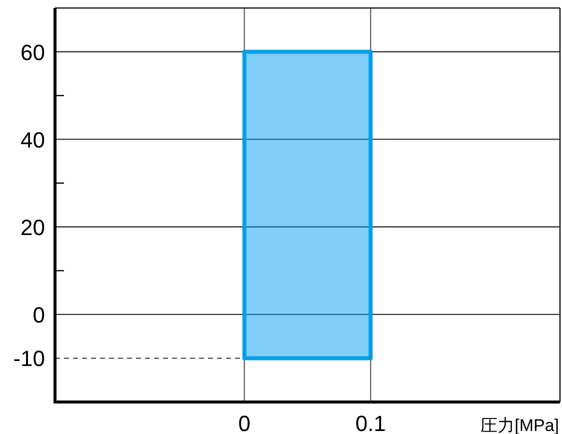 Image resolution: width=562 pixels, height=434 pixels. What do you see at coordinates (370, 422) in the screenshot?
I see `x-tick-label: 0.1` at bounding box center [370, 422].